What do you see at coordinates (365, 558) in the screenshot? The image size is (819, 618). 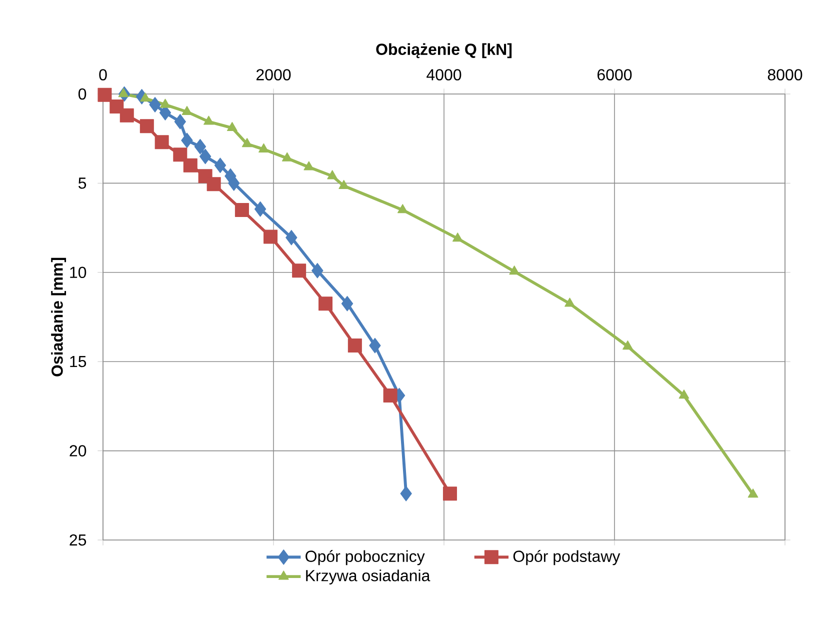 I see `legend-label: Opór pobocznicy` at bounding box center [365, 558].